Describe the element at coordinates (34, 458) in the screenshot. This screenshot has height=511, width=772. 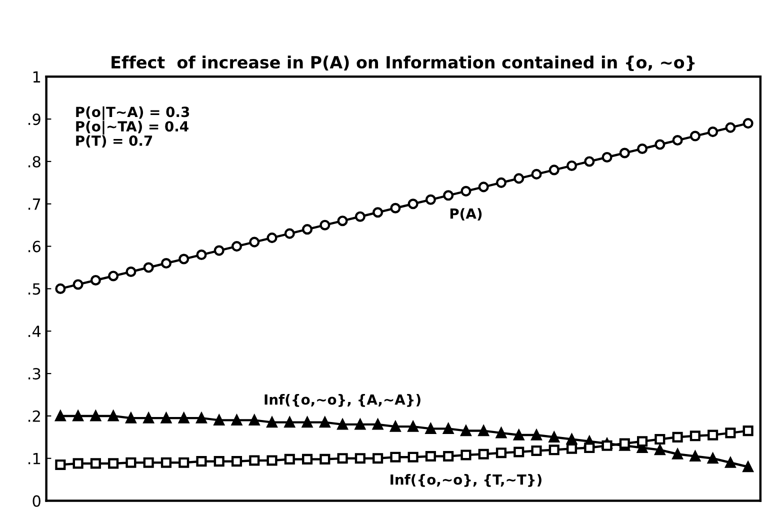
I see `y-tick-label: .1` at that location.